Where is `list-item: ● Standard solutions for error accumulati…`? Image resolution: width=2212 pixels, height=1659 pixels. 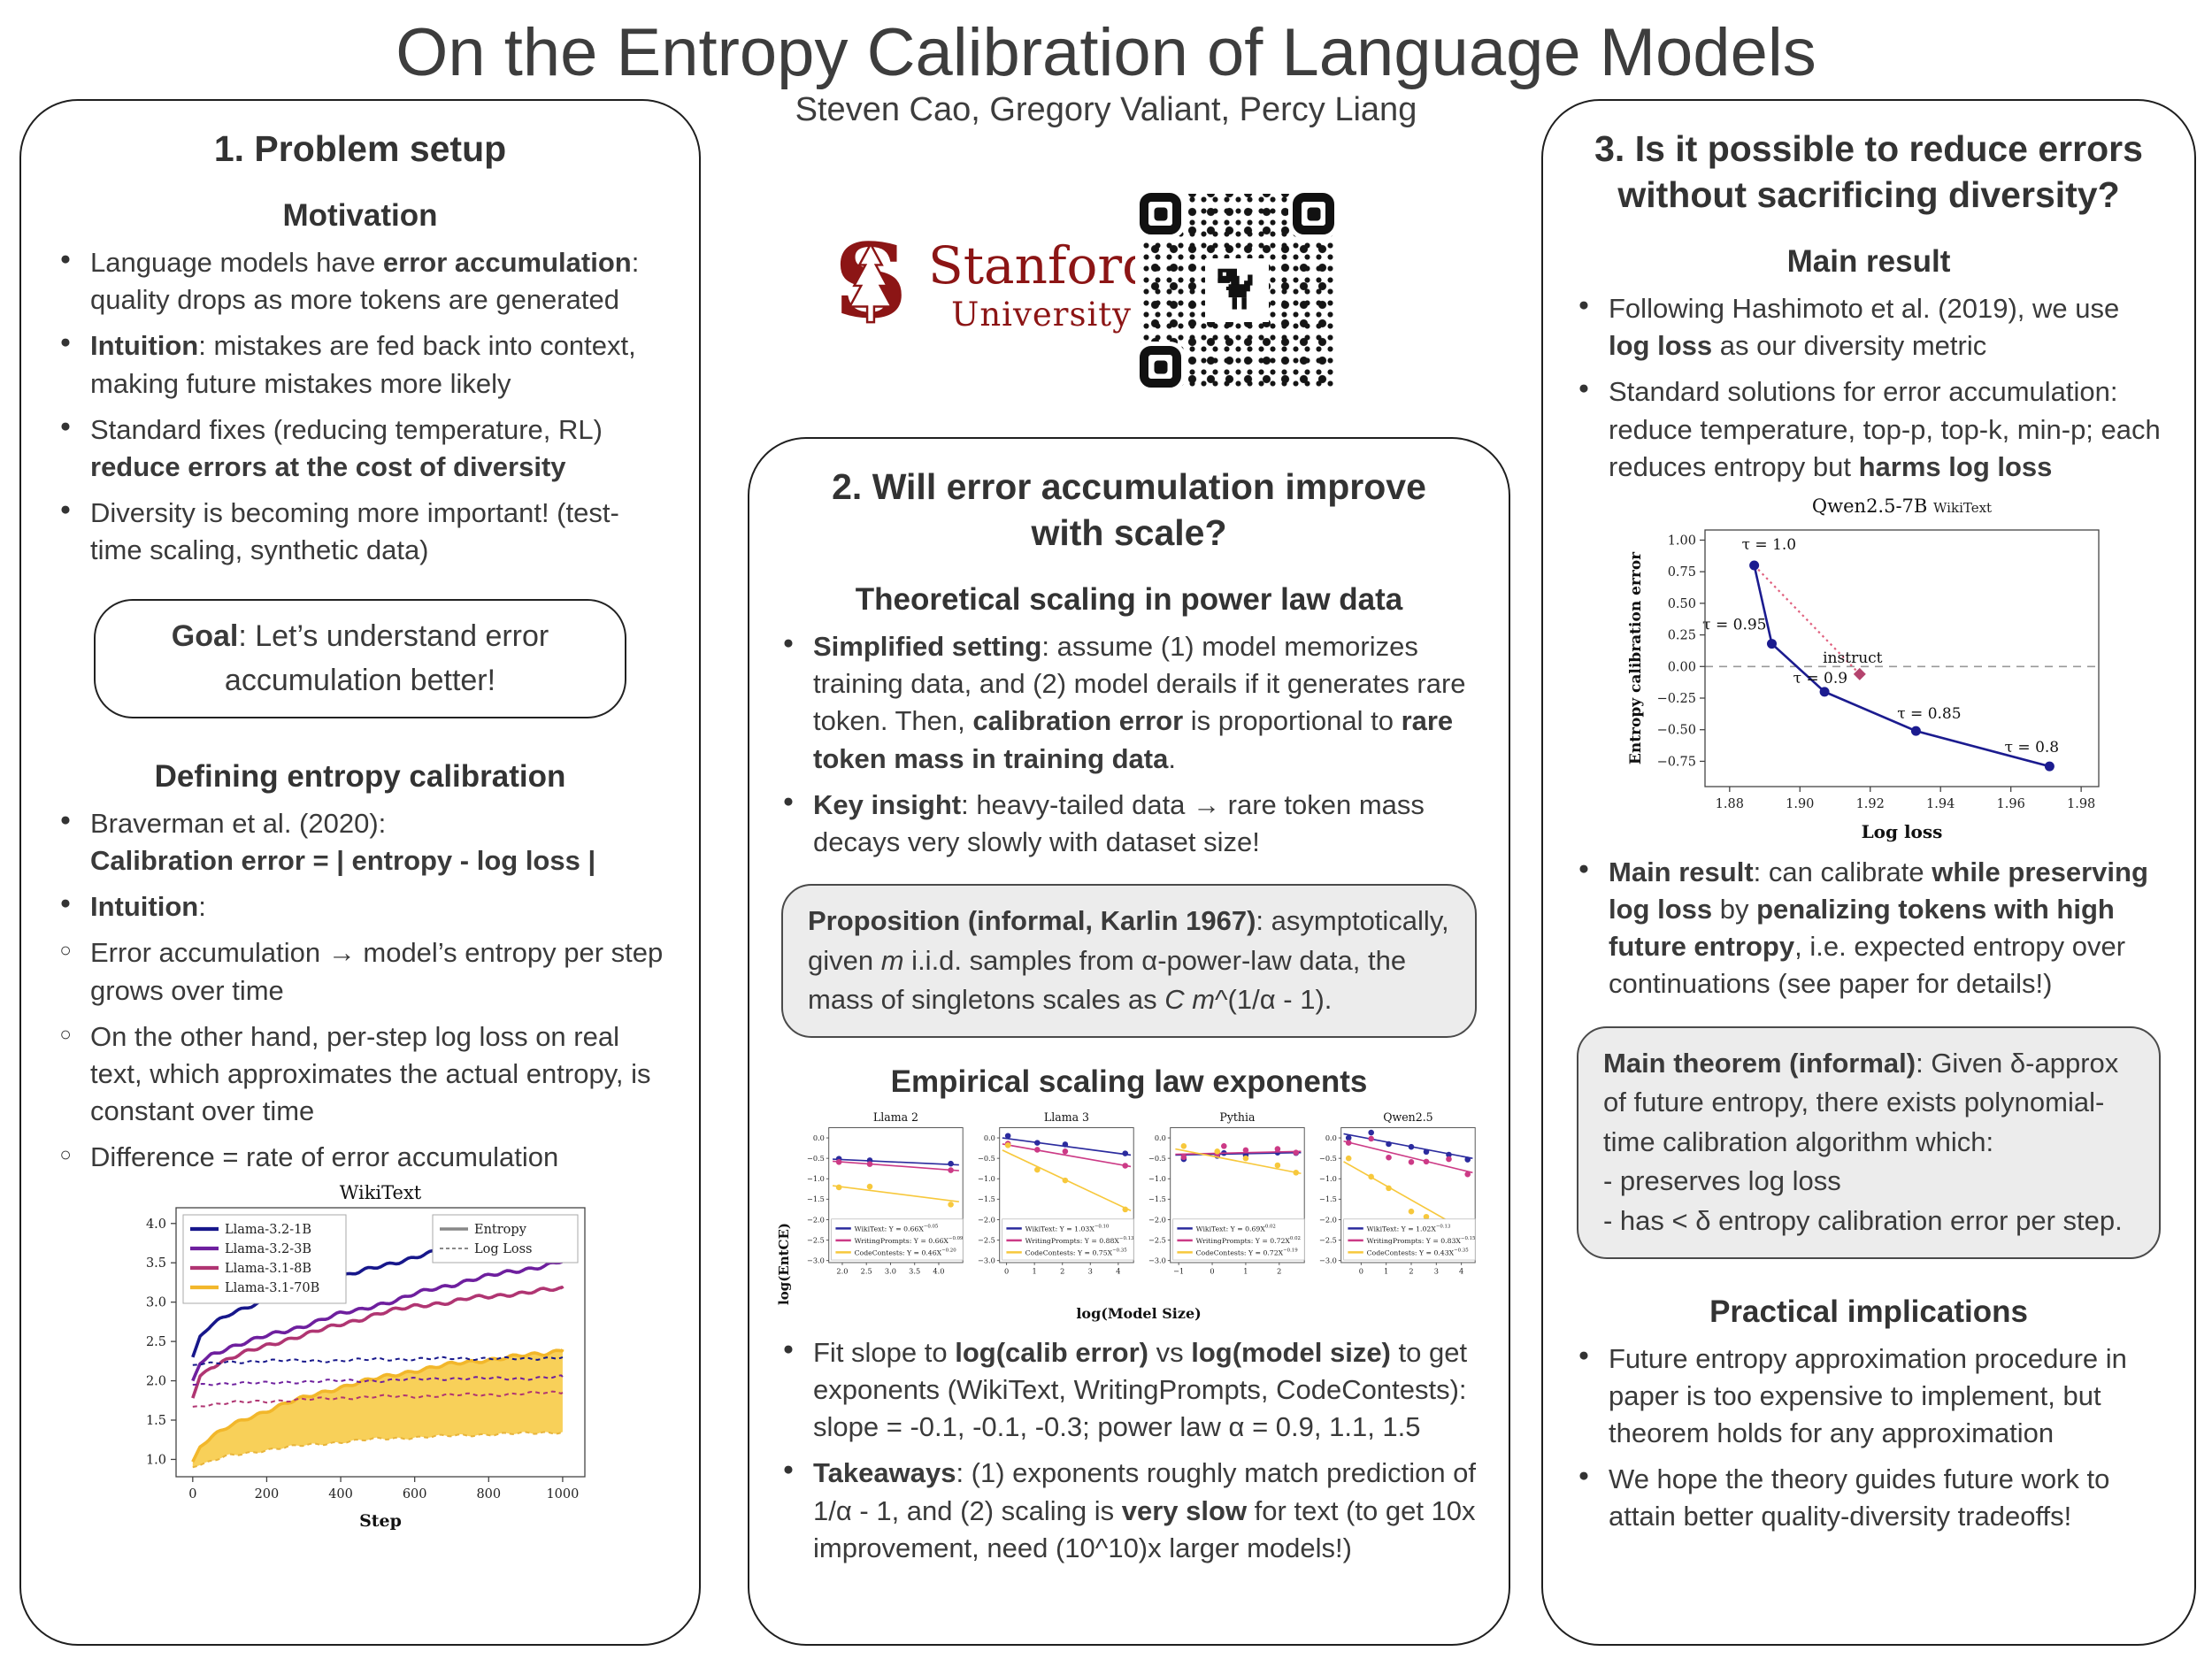
list-item: ● Standard solutions for error accumulati… is located at coordinates (1868, 429).